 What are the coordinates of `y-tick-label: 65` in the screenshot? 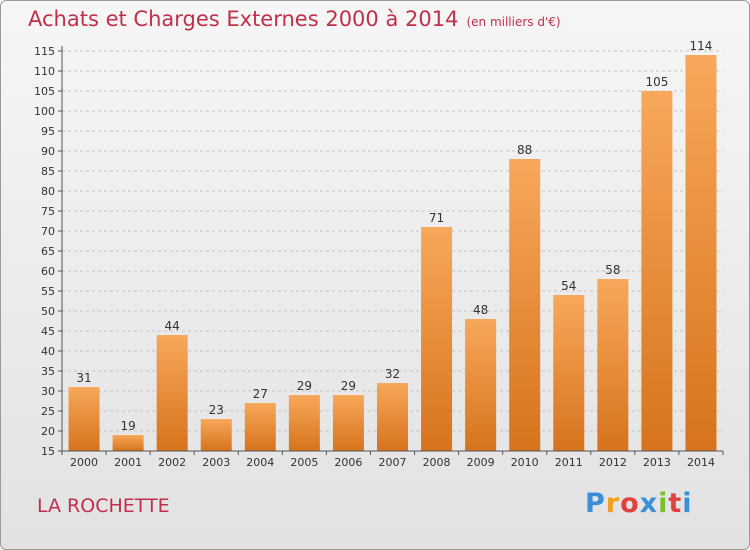 It's located at (48, 251).